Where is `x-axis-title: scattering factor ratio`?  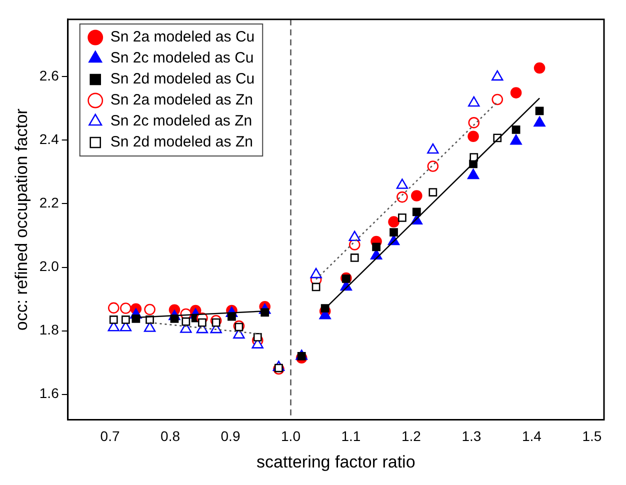 x-axis-title: scattering factor ratio is located at coordinates (336, 462).